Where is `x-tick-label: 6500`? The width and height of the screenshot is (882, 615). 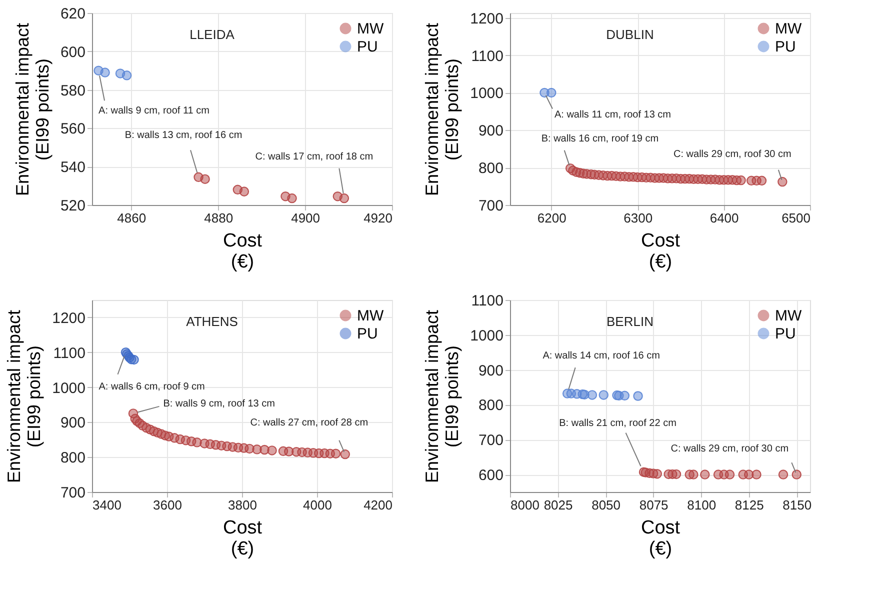 x-tick-label: 6500 is located at coordinates (796, 218).